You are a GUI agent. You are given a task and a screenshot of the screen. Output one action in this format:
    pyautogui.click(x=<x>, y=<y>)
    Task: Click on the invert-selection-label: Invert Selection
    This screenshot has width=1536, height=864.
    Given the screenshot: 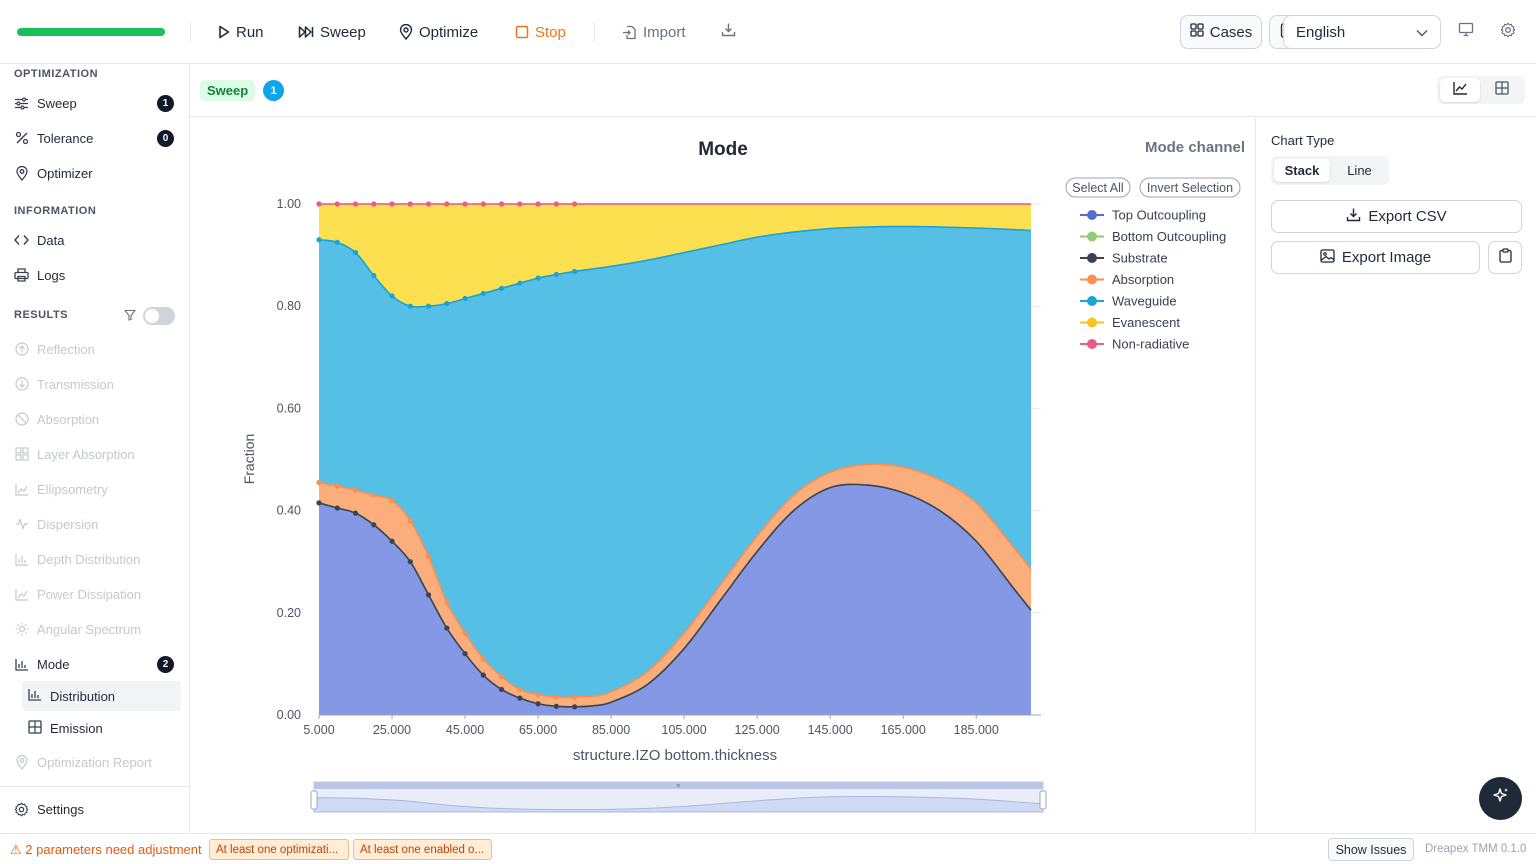 What is the action you would take?
    pyautogui.click(x=1190, y=188)
    